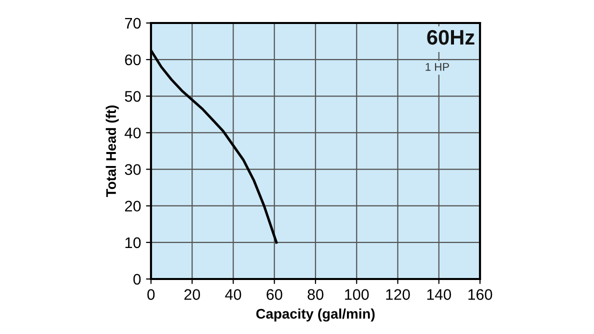 This screenshot has height=334, width=594. What do you see at coordinates (315, 315) in the screenshot?
I see `x-axis-title: Capacity (gal/min)` at bounding box center [315, 315].